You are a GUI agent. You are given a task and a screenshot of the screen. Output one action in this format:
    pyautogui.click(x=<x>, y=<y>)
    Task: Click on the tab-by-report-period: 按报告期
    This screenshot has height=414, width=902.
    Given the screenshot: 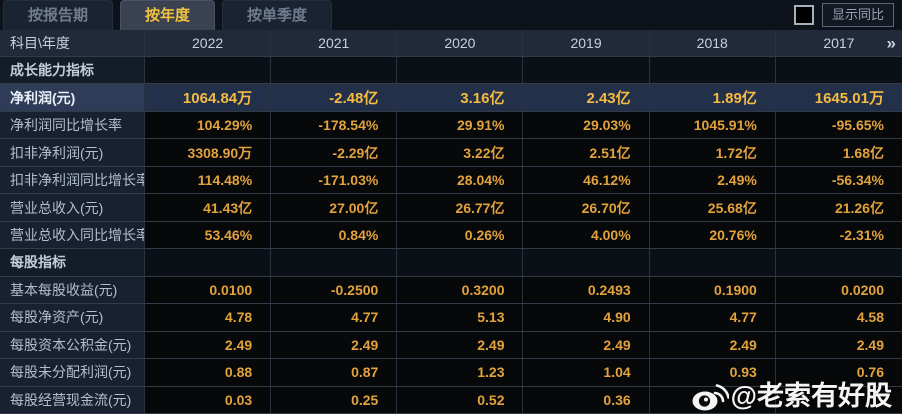 What is the action you would take?
    pyautogui.click(x=58, y=15)
    